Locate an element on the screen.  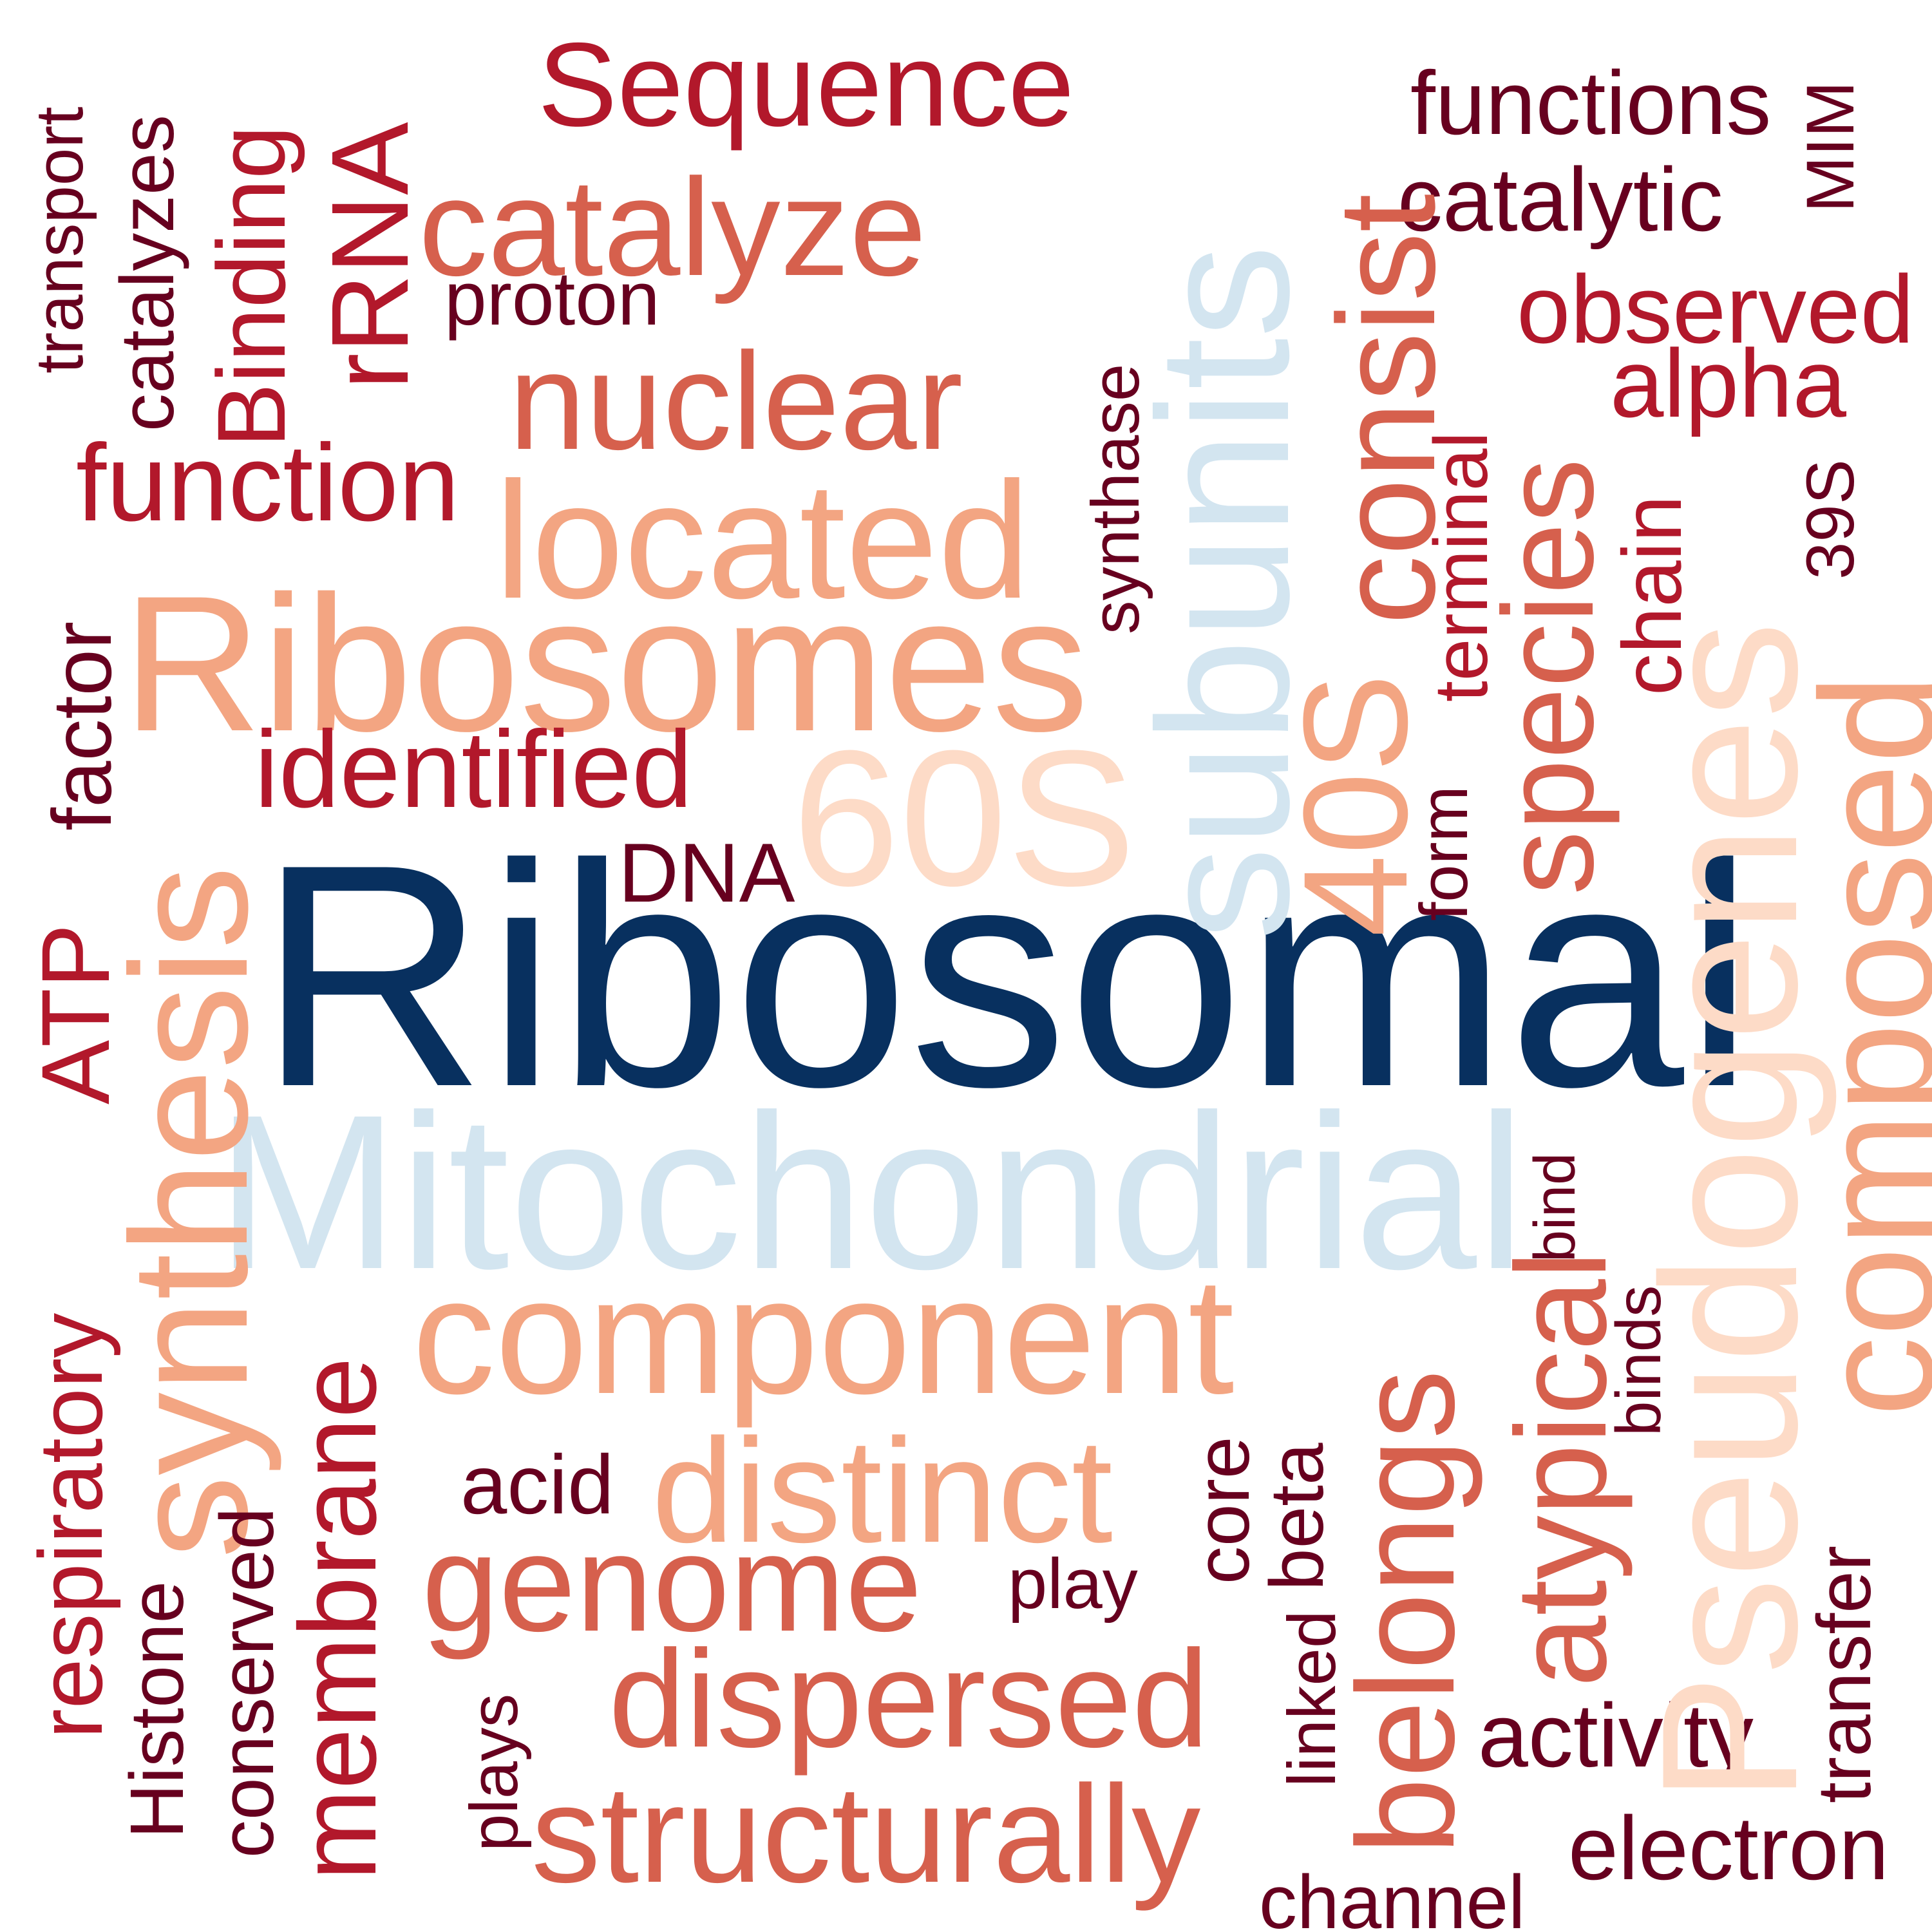
word-transfer: transfer is located at coordinates (1845, 1674).